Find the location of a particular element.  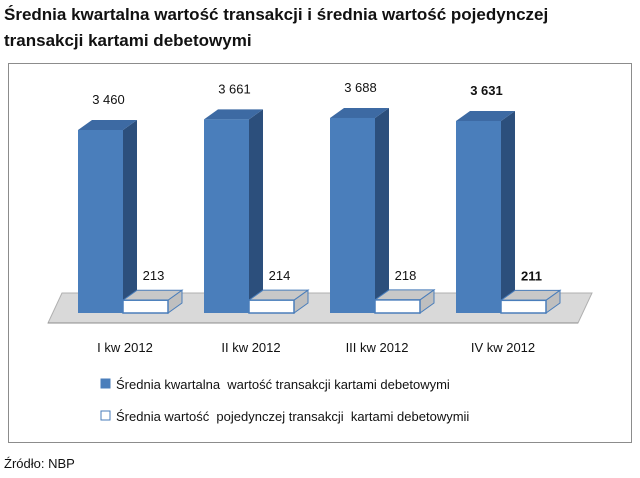

data-label-series2: 218 is located at coordinates (406, 275).